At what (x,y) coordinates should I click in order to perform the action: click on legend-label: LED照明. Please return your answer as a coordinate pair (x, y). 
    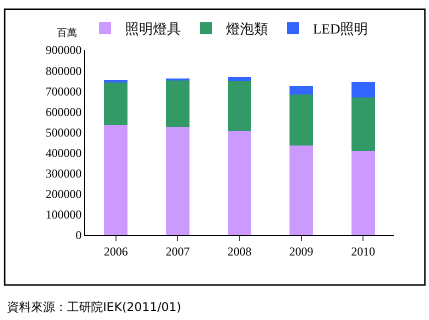
    Looking at the image, I should click on (340, 30).